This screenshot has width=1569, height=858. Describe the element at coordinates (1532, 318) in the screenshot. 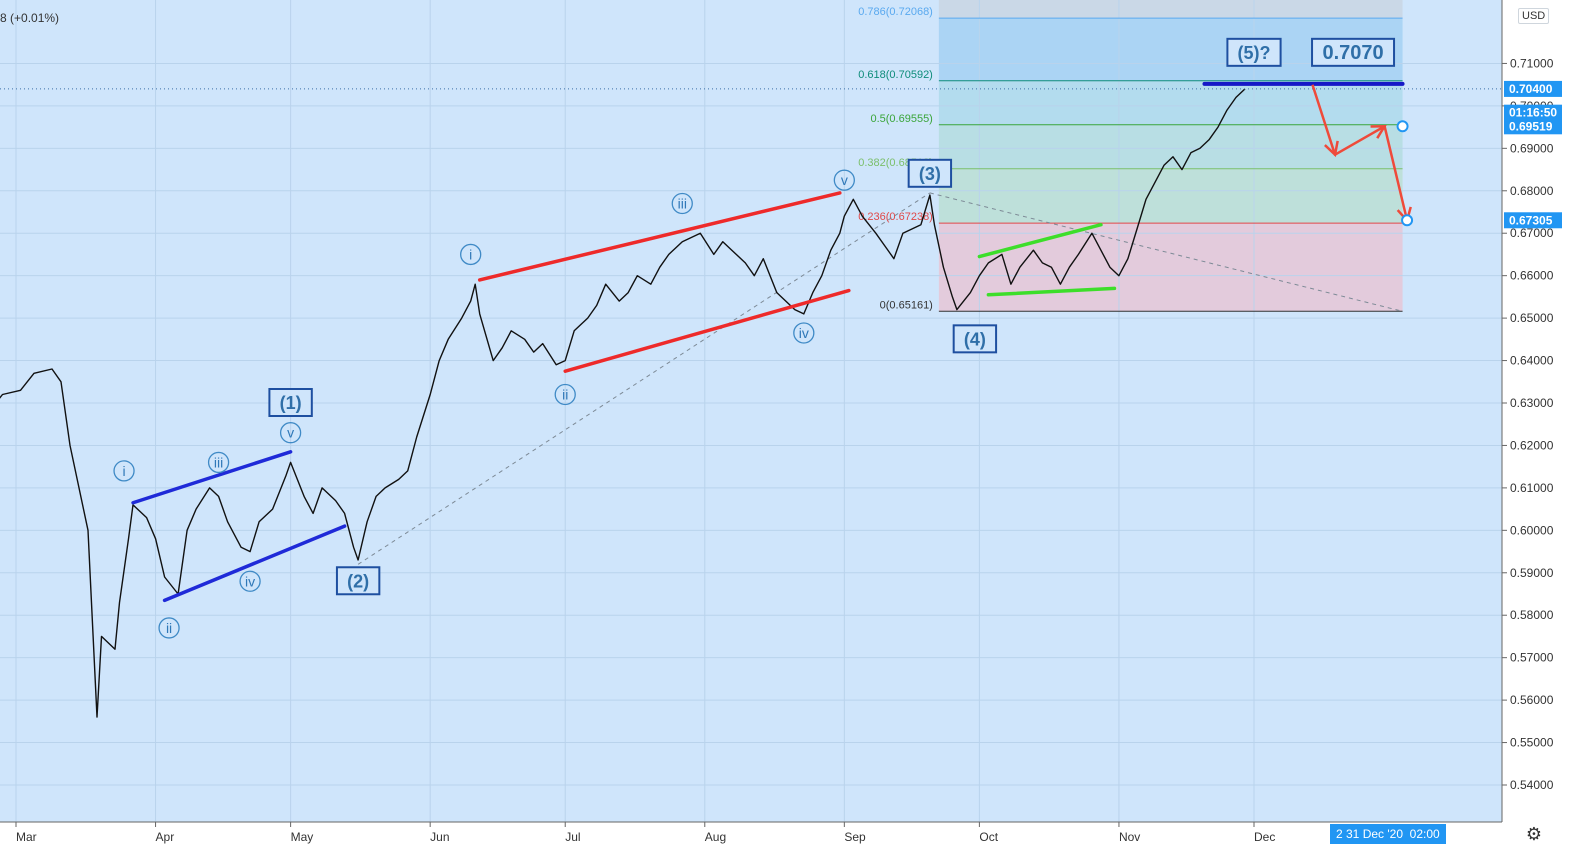

I see `y-tick-label: 0.65000` at that location.